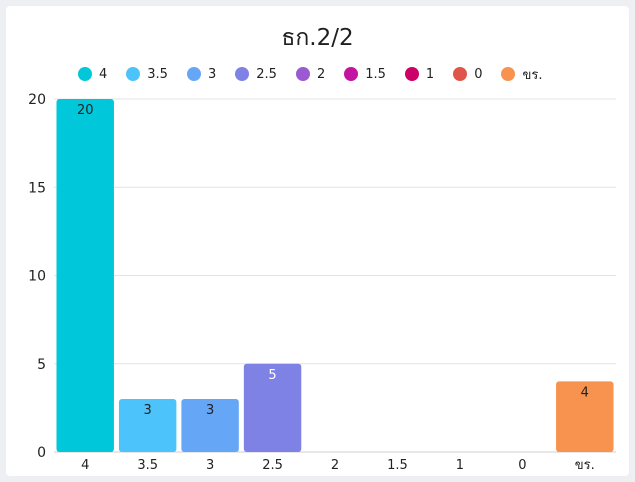  I want to click on legend-label: ขร., so click(532, 75).